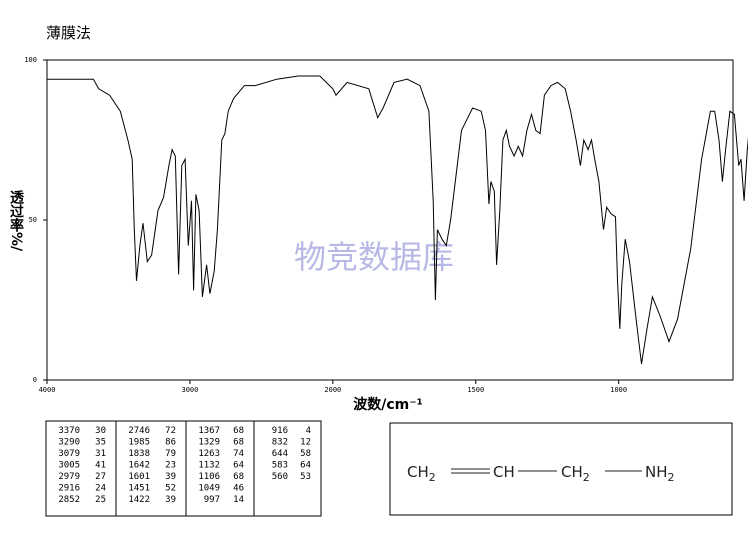 This screenshot has height=539, width=748. I want to click on wavenumber: 2916, so click(69, 489).